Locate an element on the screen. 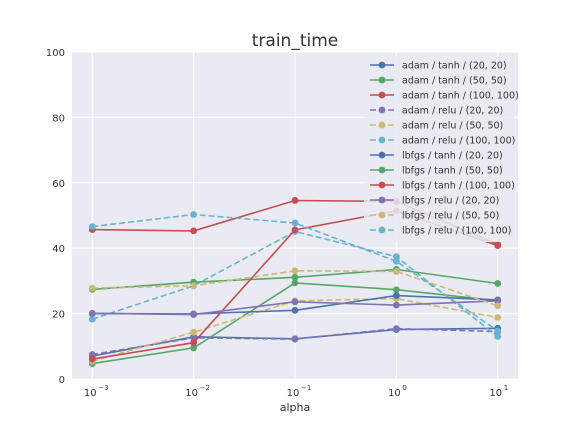  y-tick-label: 0 is located at coordinates (62, 380).